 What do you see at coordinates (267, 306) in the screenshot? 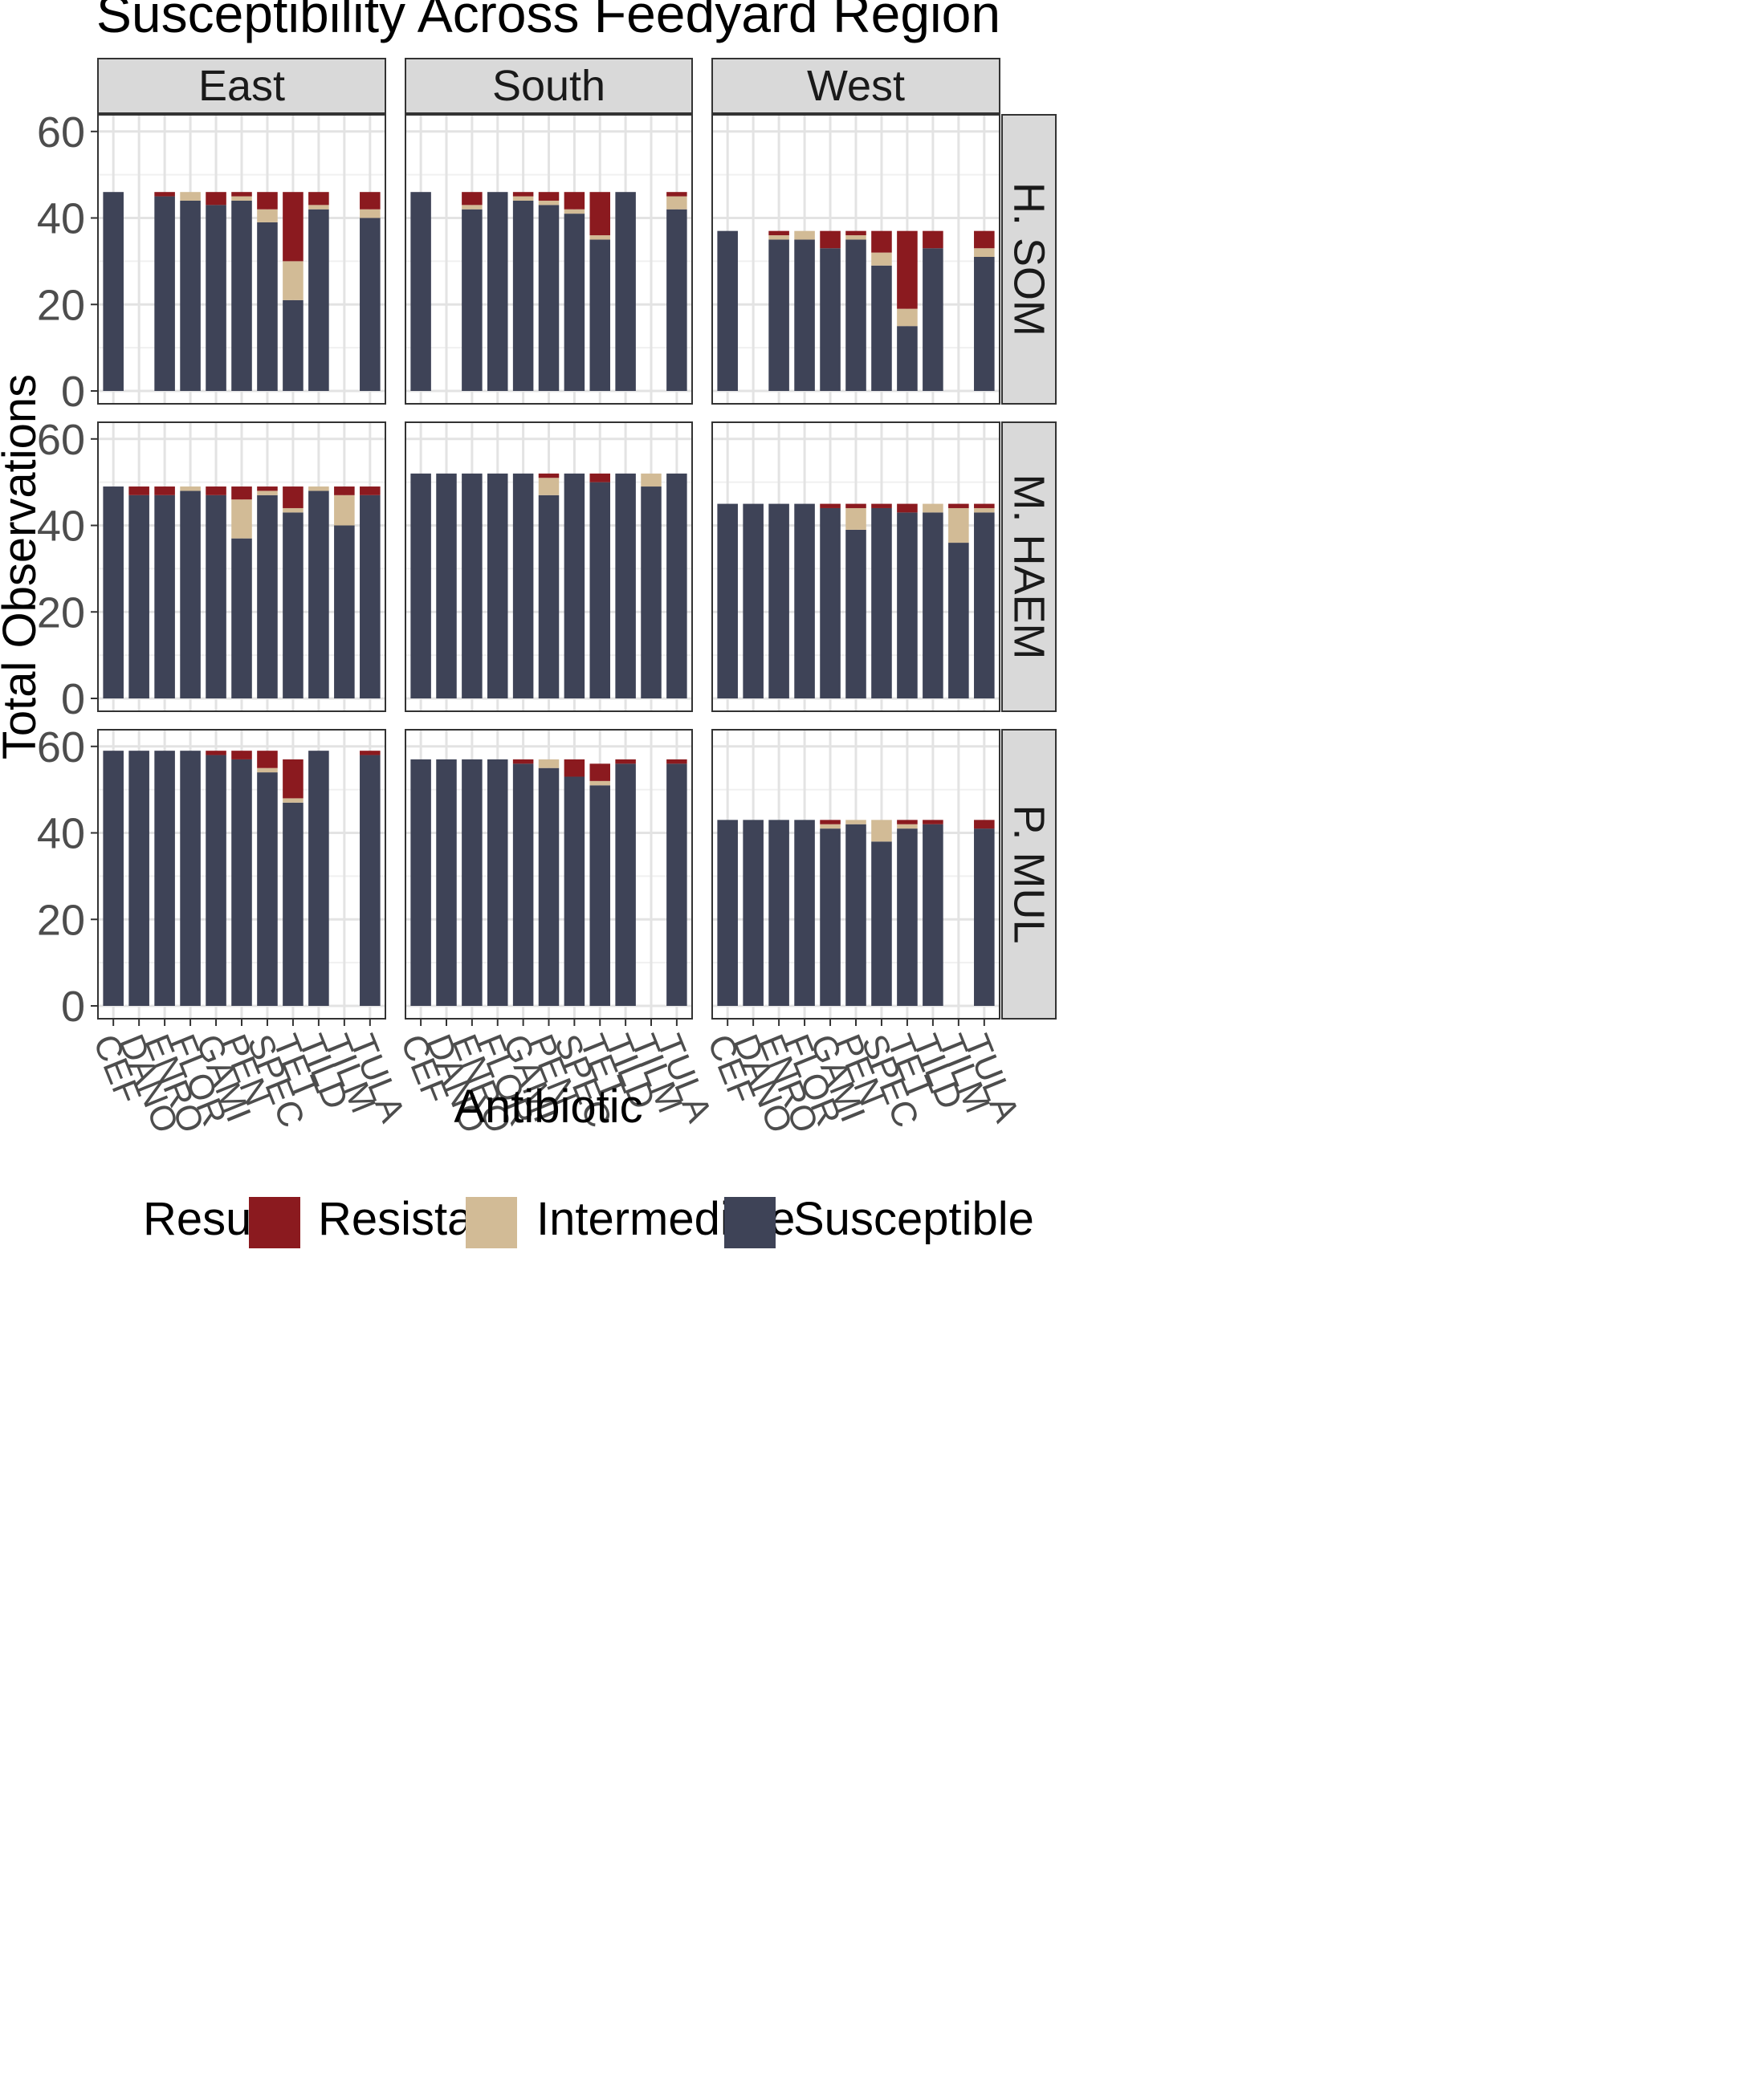
I see `bar-east-h-som-spec-susceptible` at bounding box center [267, 306].